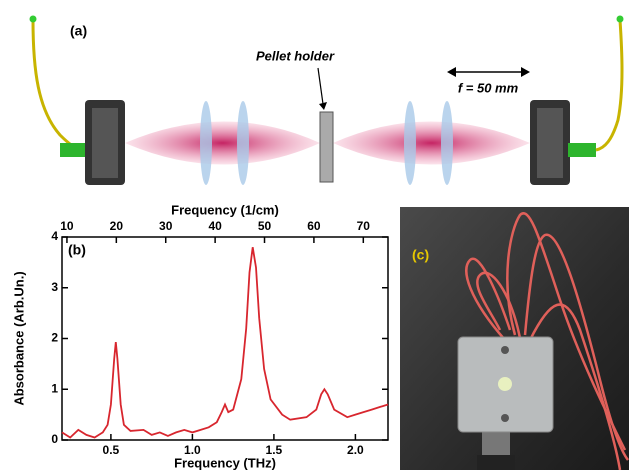 Image resolution: width=629 pixels, height=475 pixels. What do you see at coordinates (265, 226) in the screenshot?
I see `x2-tick-label: 50` at bounding box center [265, 226].